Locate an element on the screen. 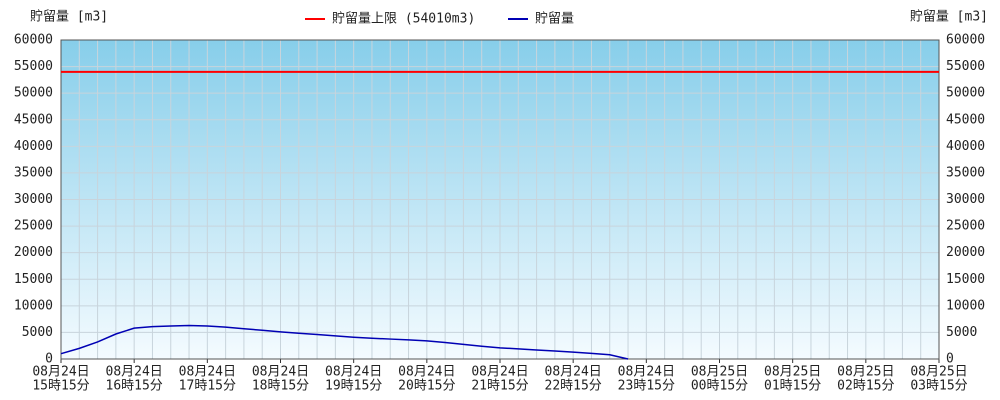 This screenshot has width=1000, height=400. y-tick-label: 30000 is located at coordinates (33, 199).